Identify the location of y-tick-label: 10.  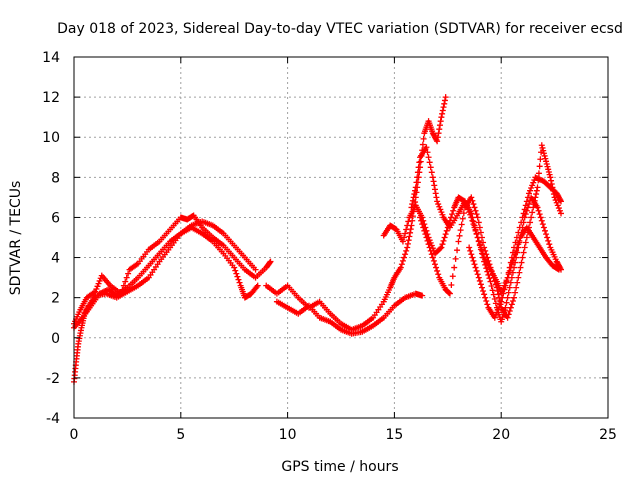
(51, 138).